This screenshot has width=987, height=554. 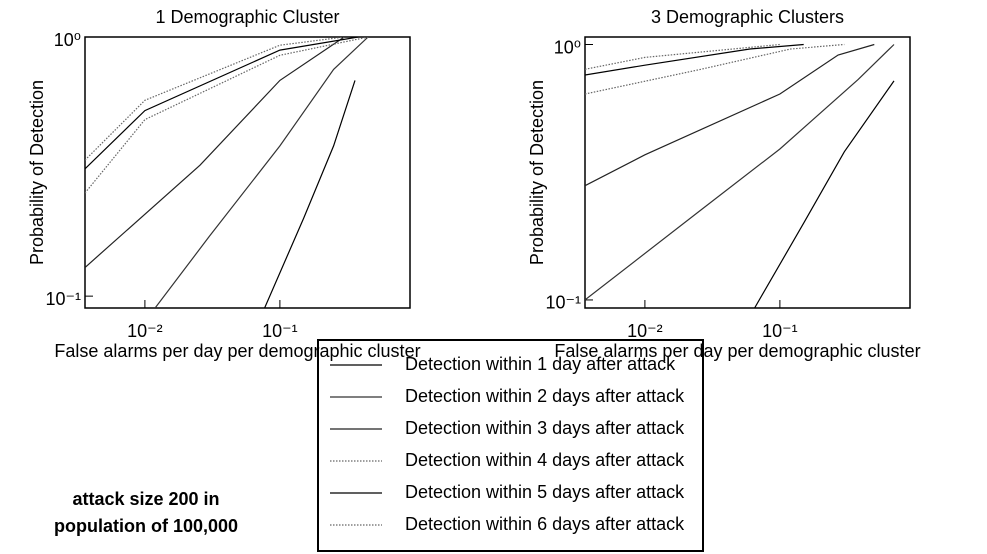 What do you see at coordinates (146, 526) in the screenshot?
I see `annotation: population of 100,000` at bounding box center [146, 526].